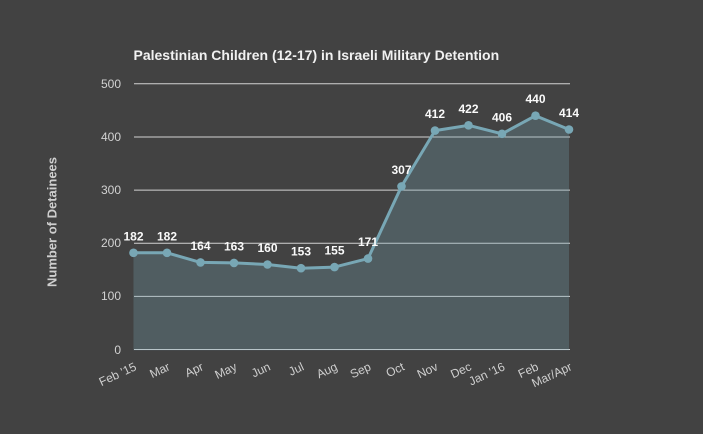  Describe the element at coordinates (334, 251) in the screenshot. I see `svg-text: 155` at that location.